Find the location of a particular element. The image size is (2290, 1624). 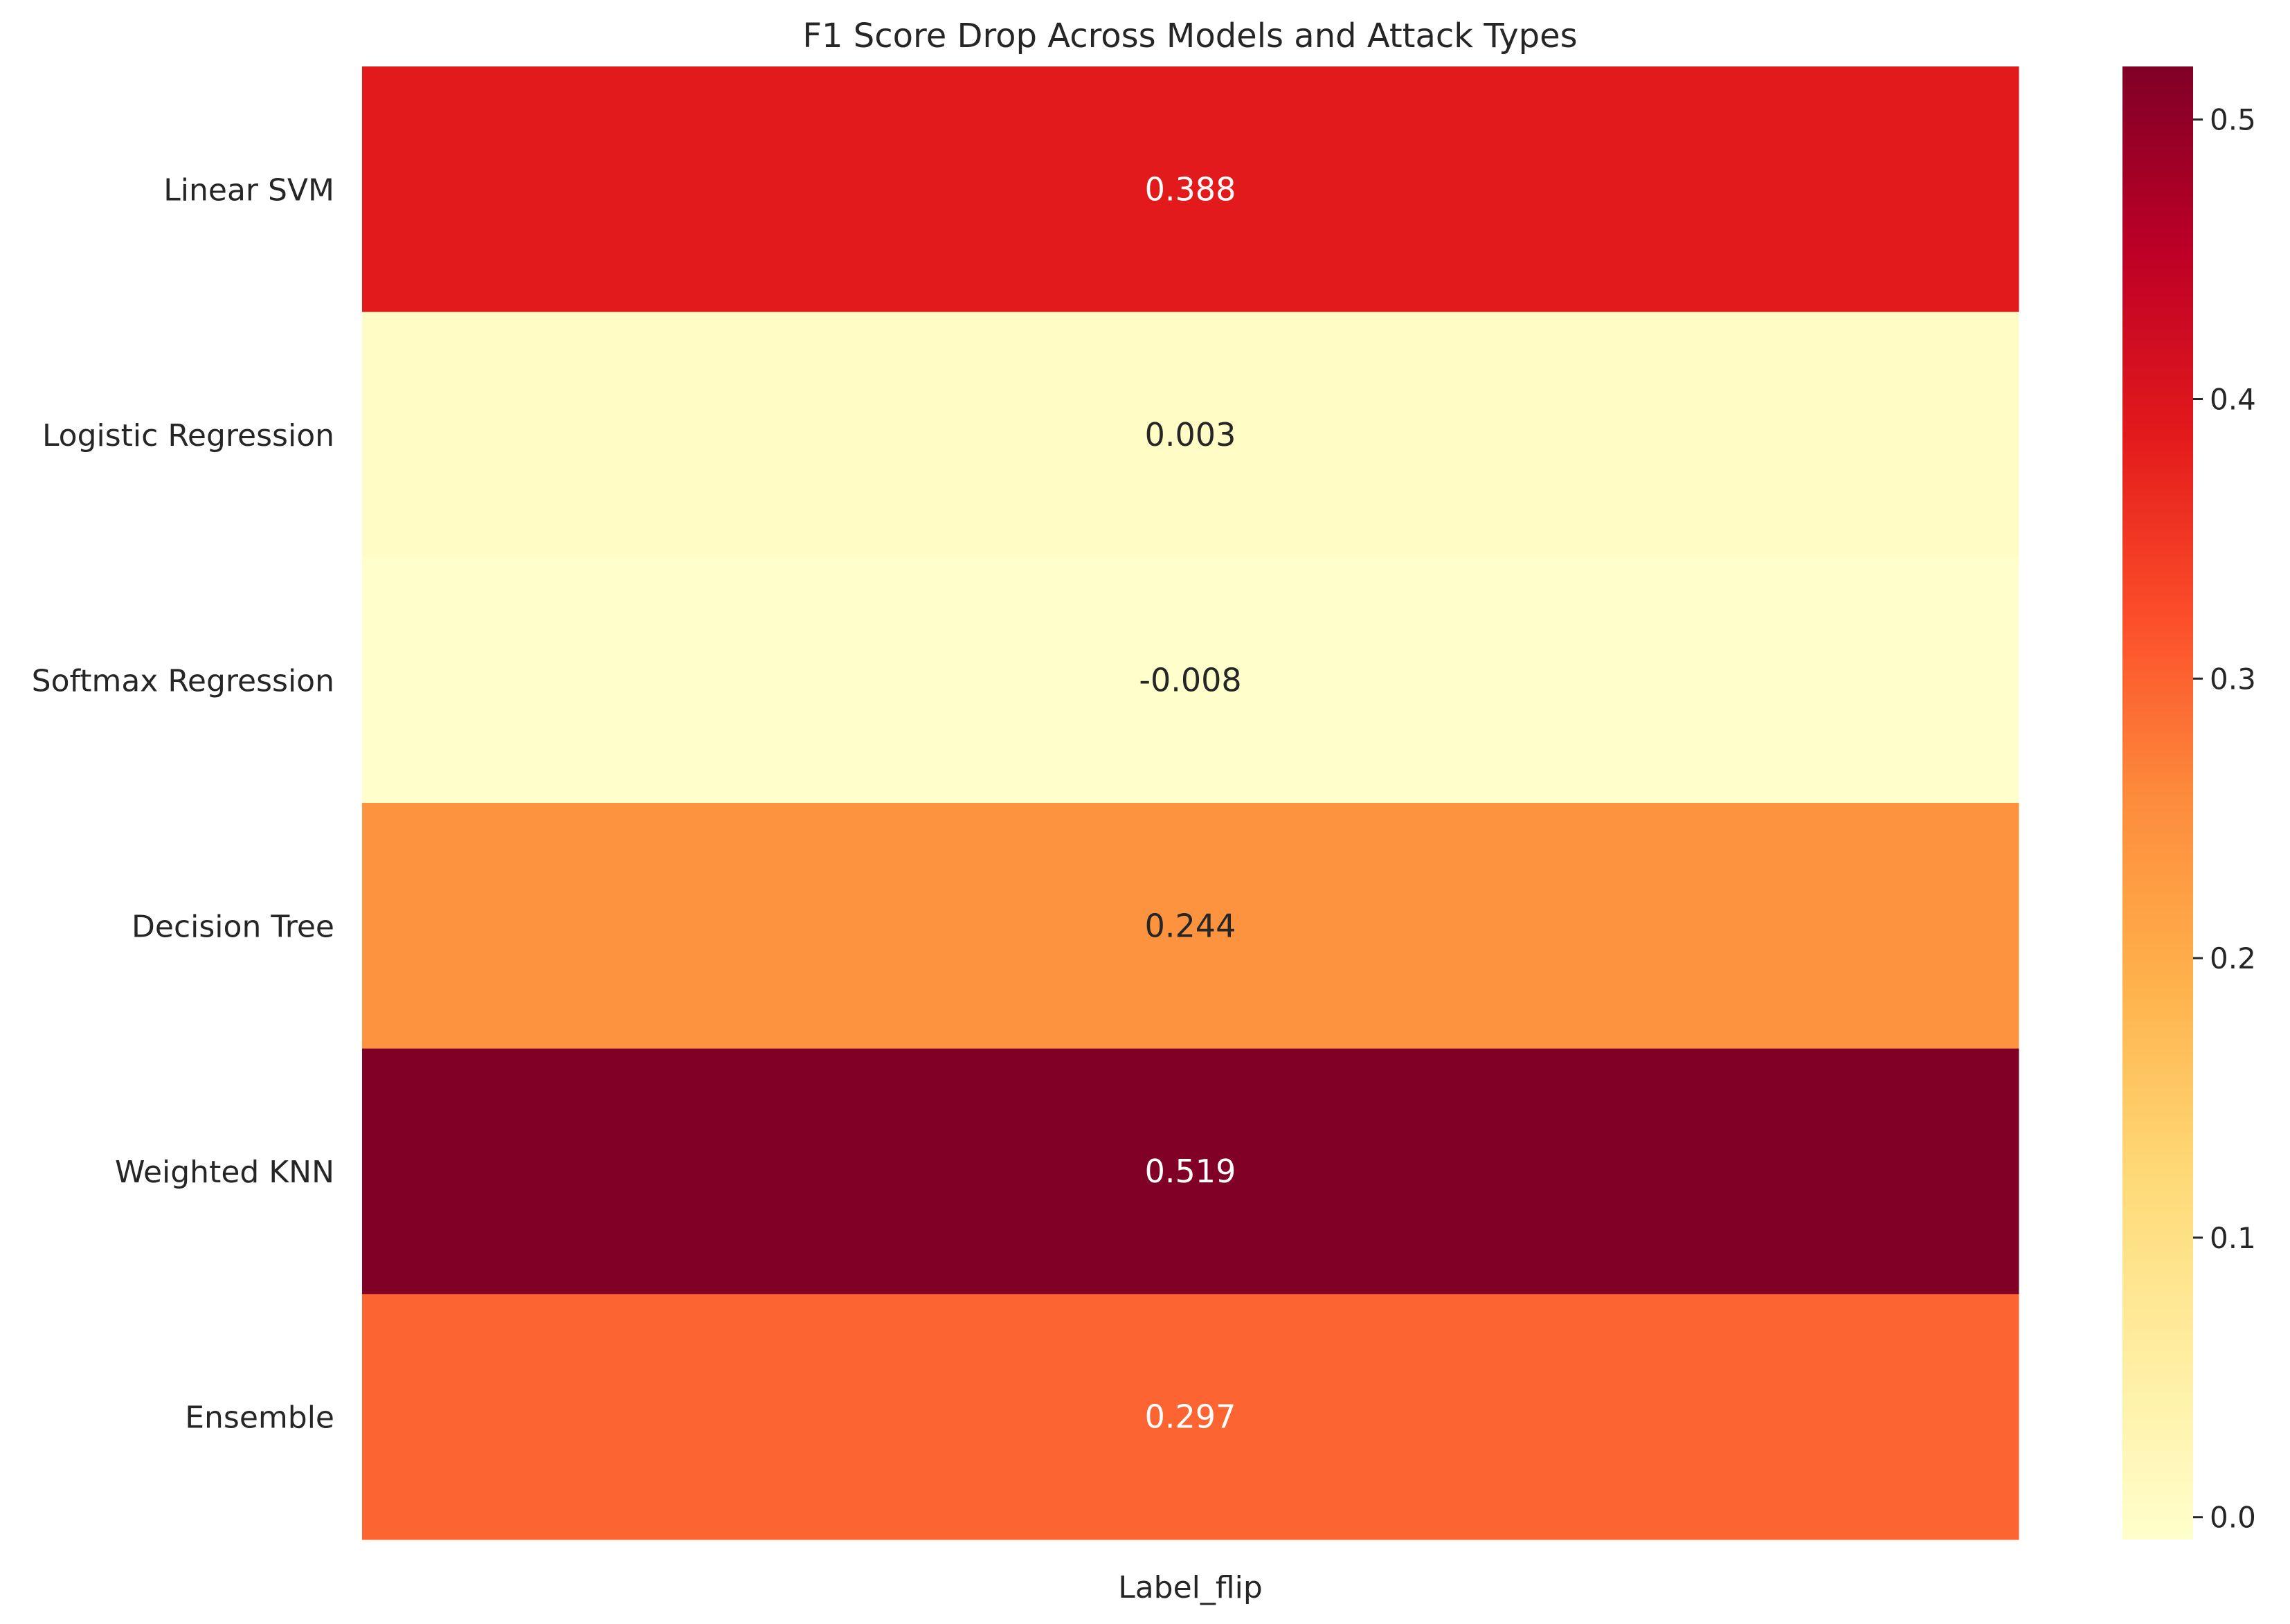

row-label: Decision Tree is located at coordinates (233, 926).